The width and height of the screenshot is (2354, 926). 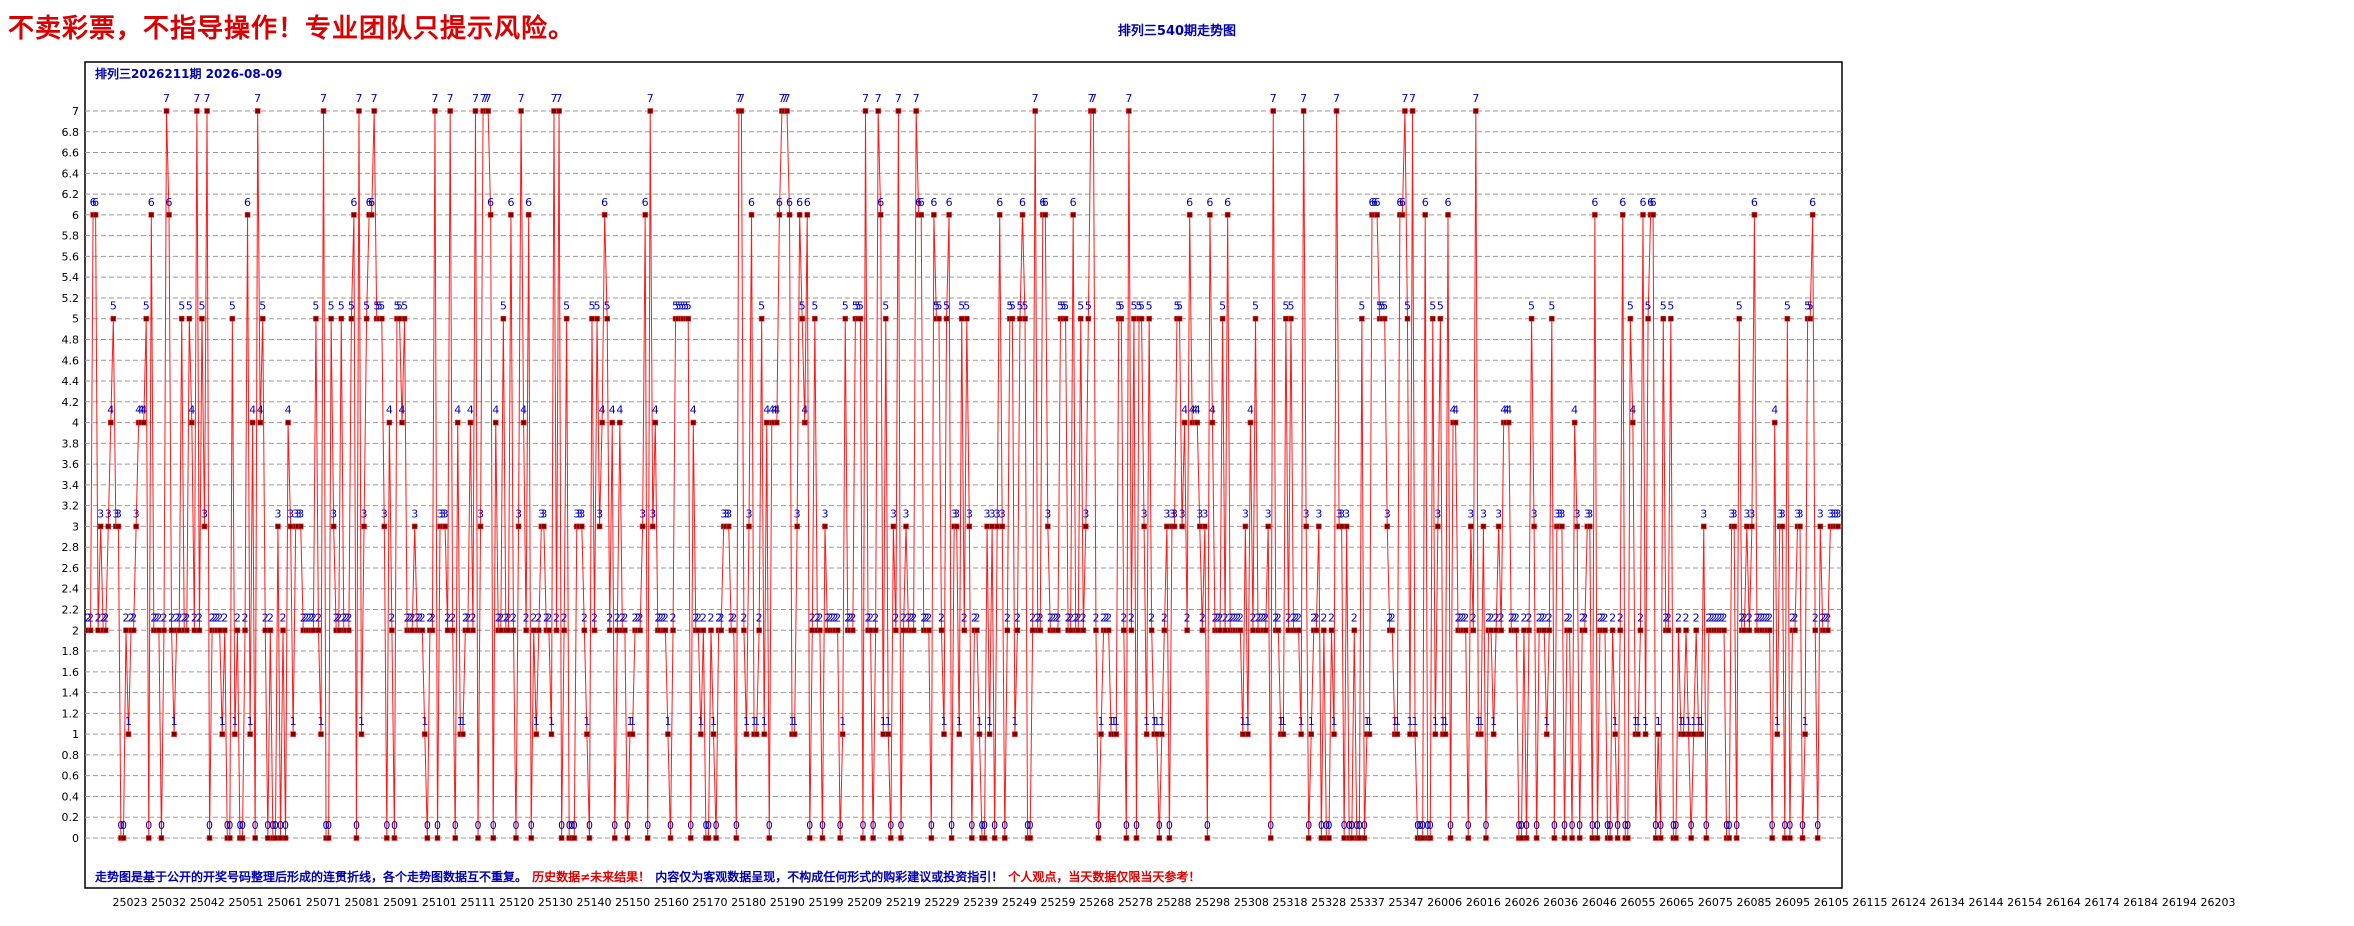 I want to click on data-label: 7, so click(x=521, y=98).